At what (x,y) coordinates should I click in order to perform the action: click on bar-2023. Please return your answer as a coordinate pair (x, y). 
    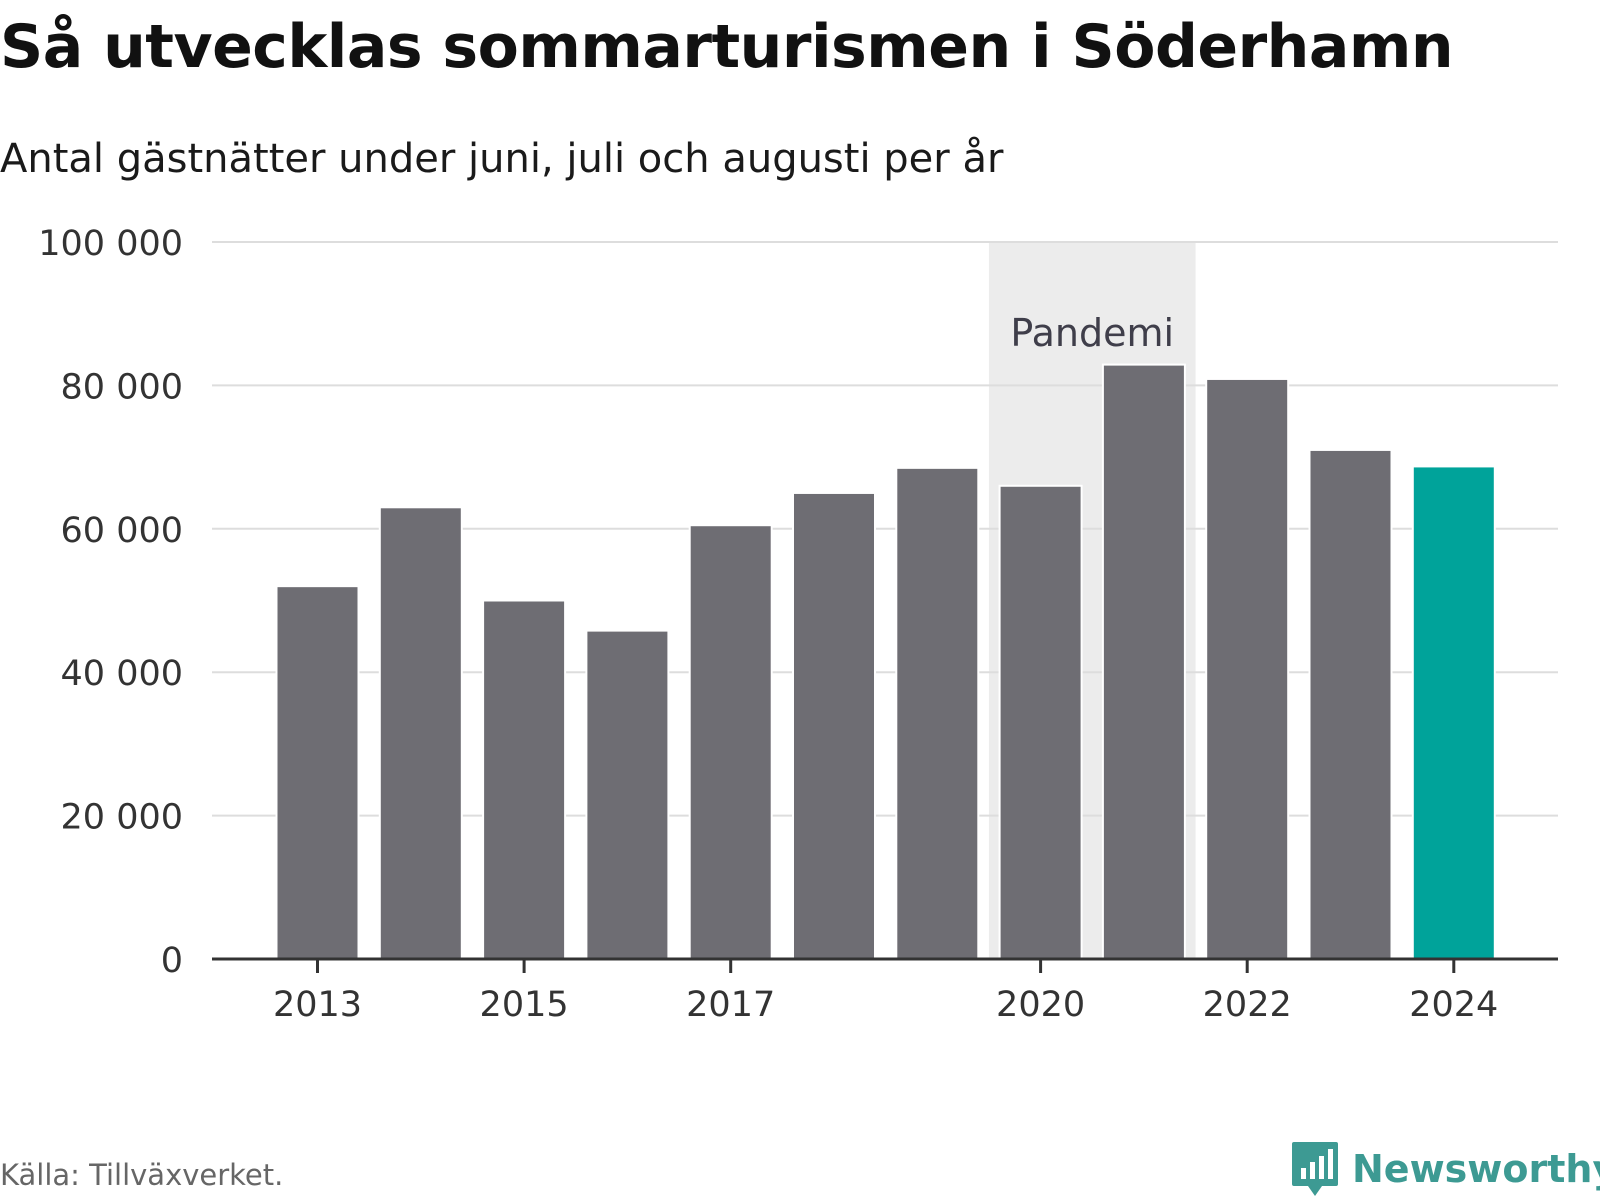
    Looking at the image, I should click on (1350, 704).